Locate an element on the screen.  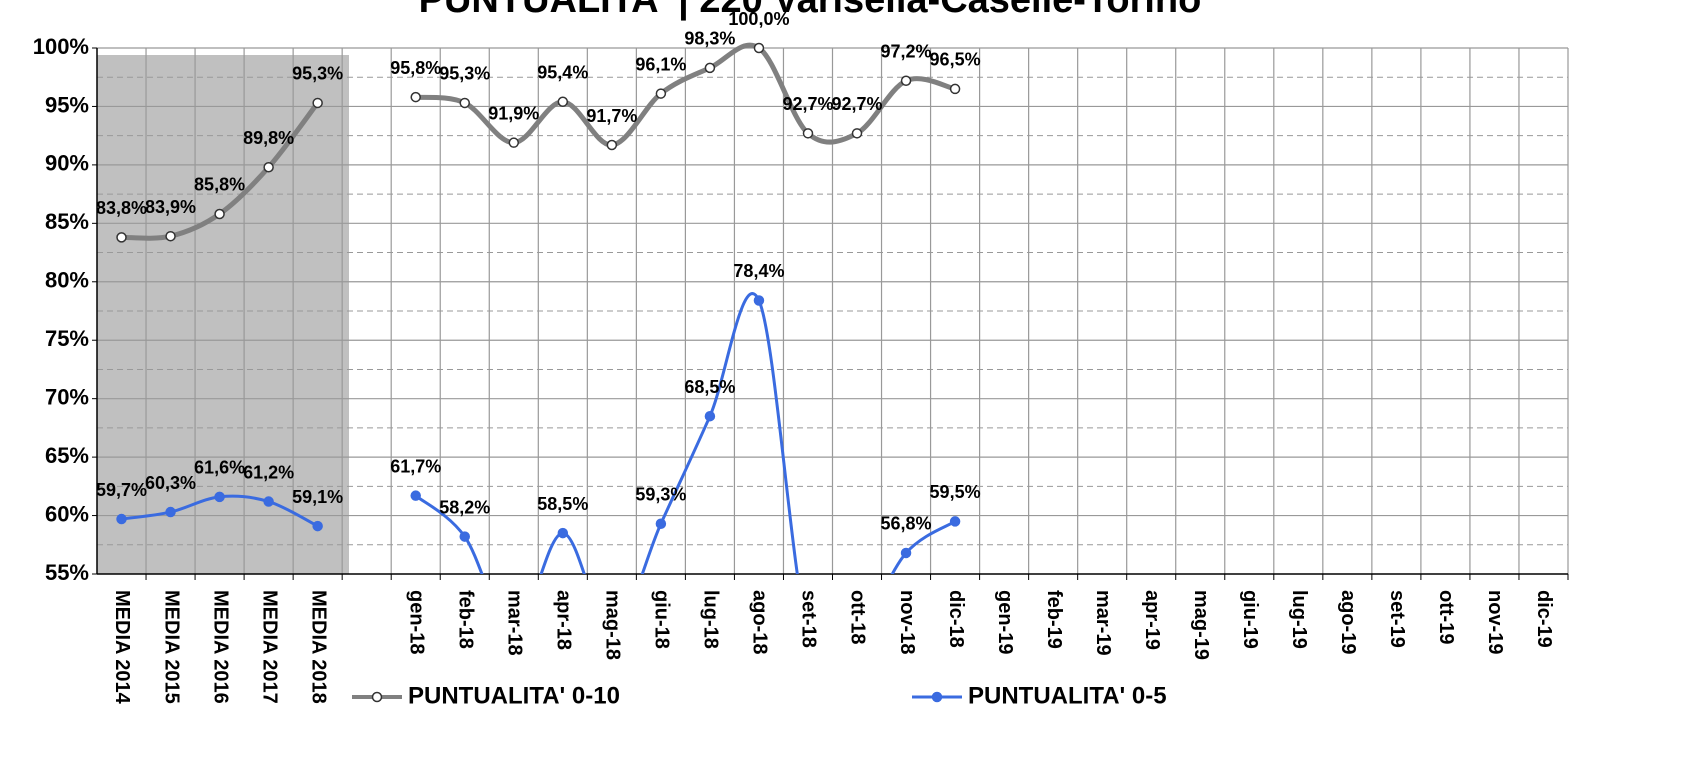
shaded-area is located at coordinates (223, 314).